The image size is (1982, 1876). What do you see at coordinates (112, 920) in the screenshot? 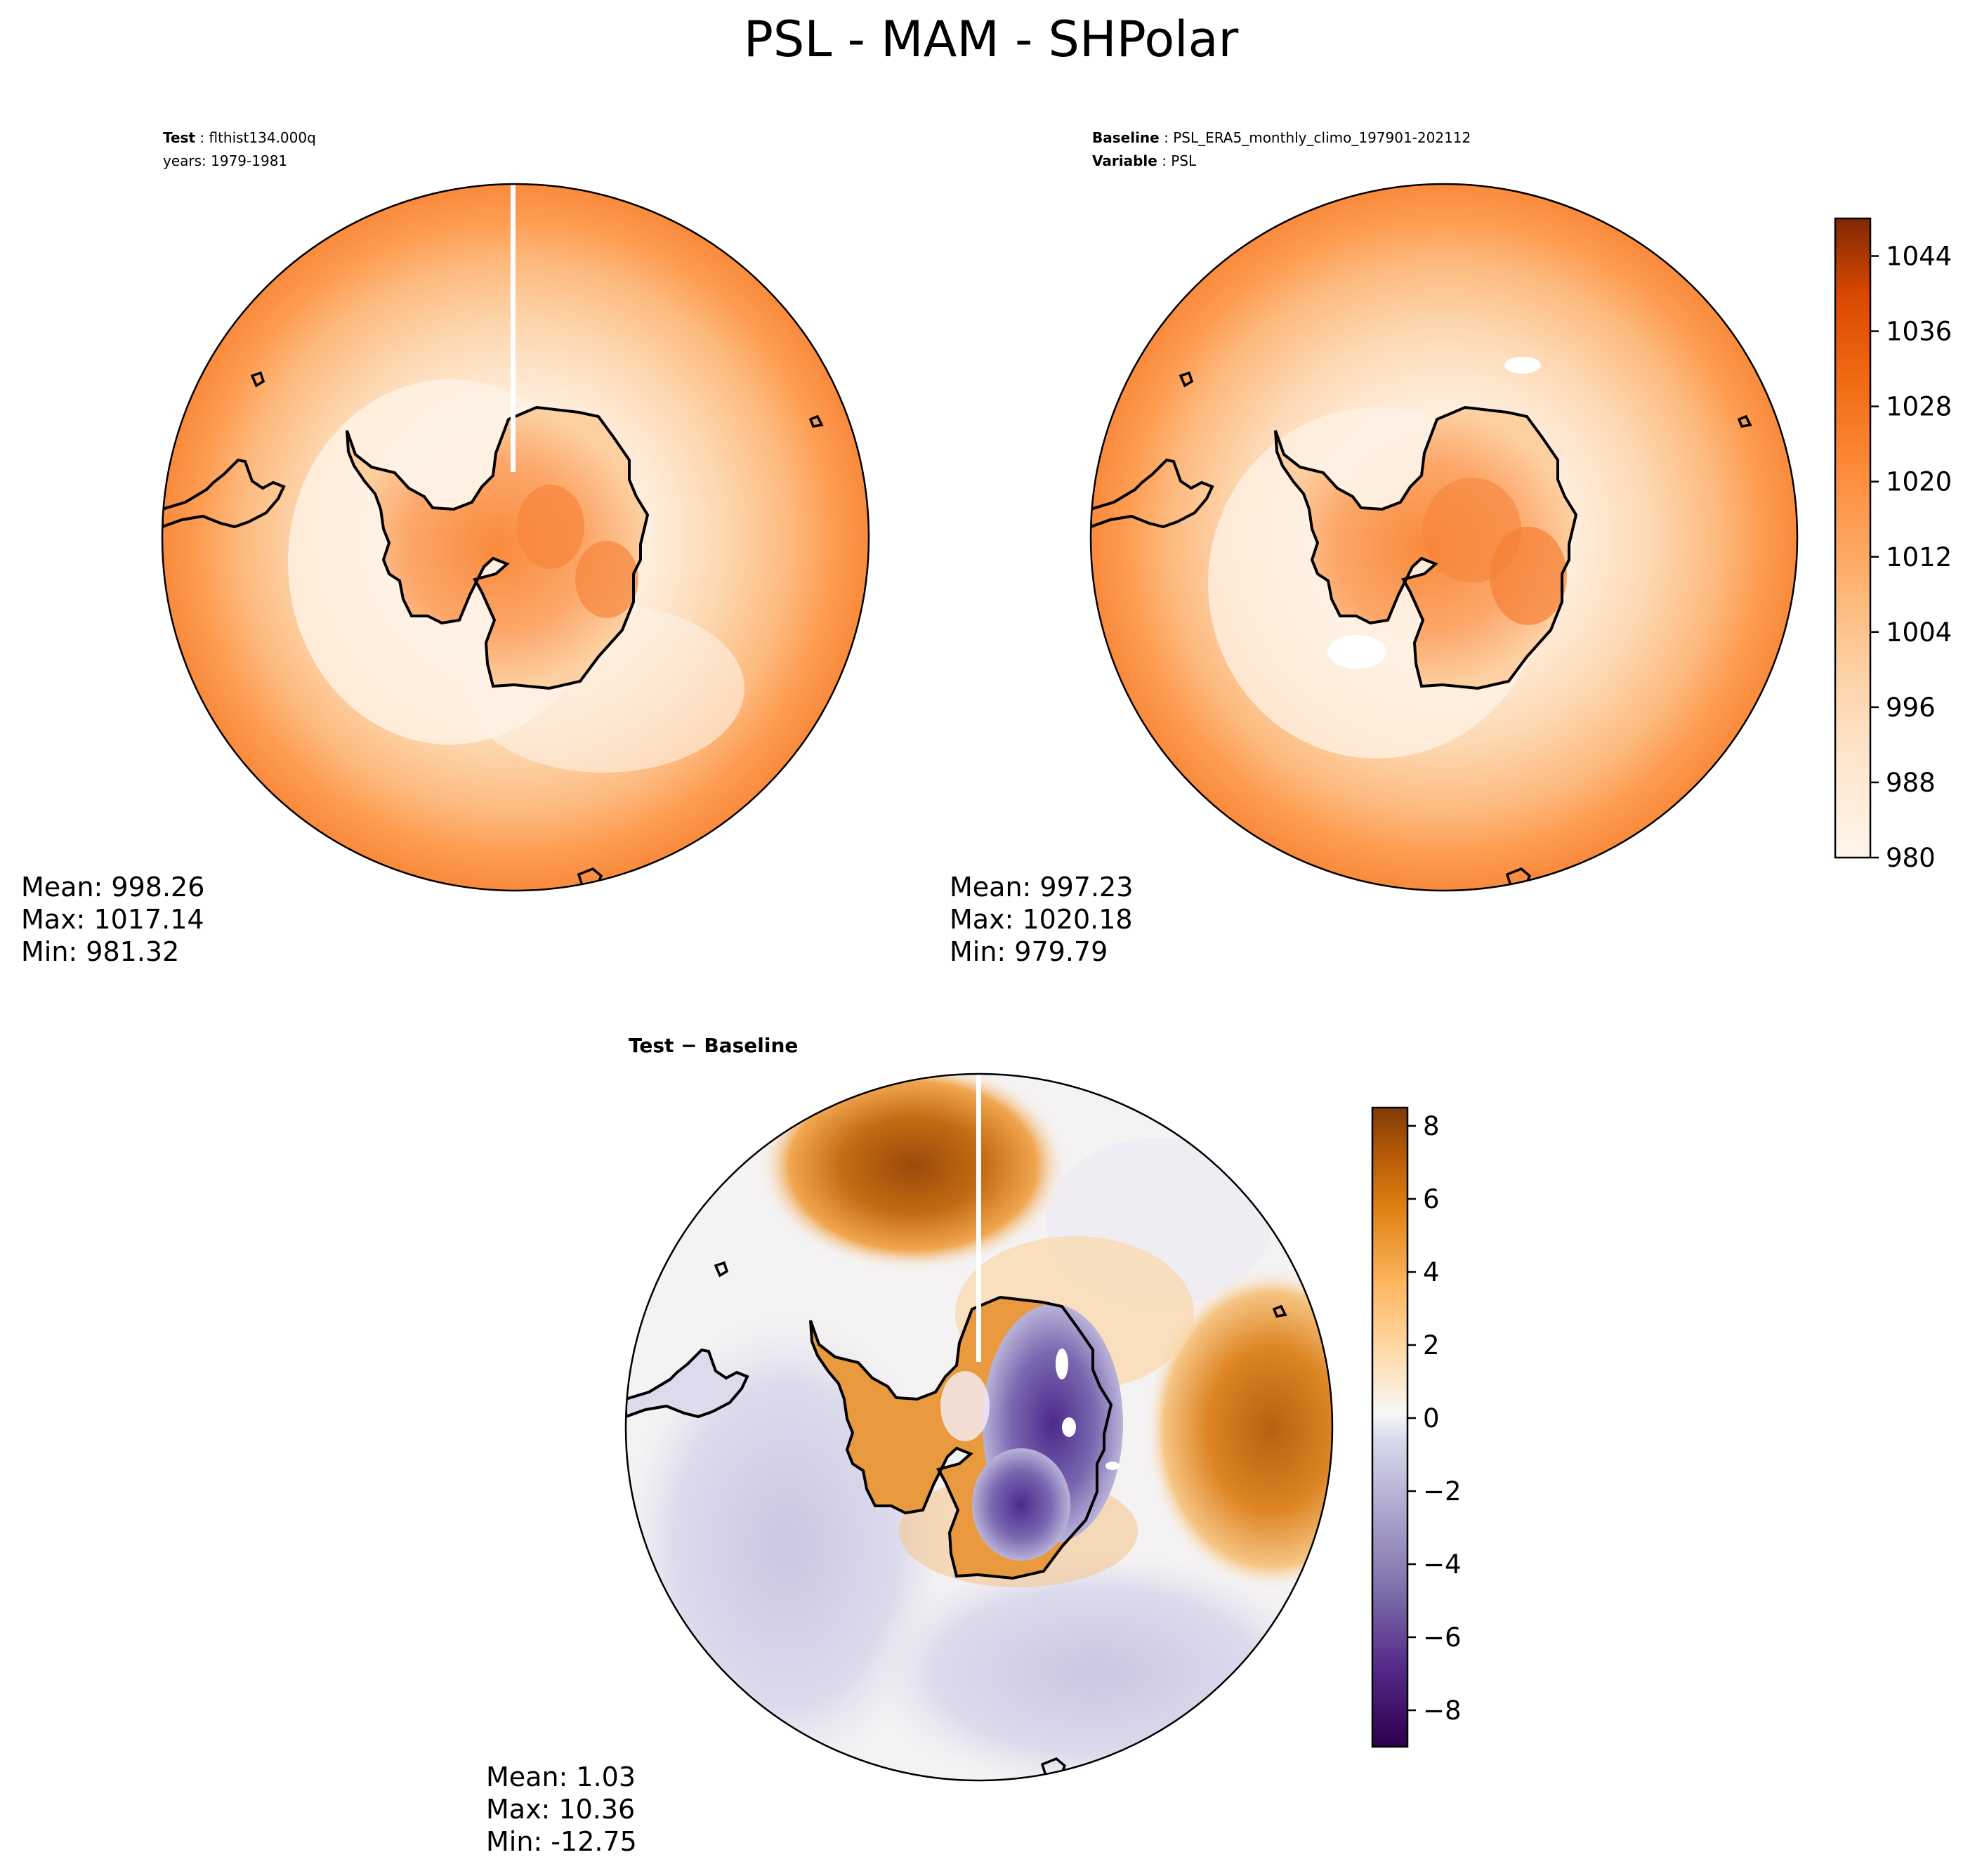
I see `test-max: Max: 1017.14` at bounding box center [112, 920].